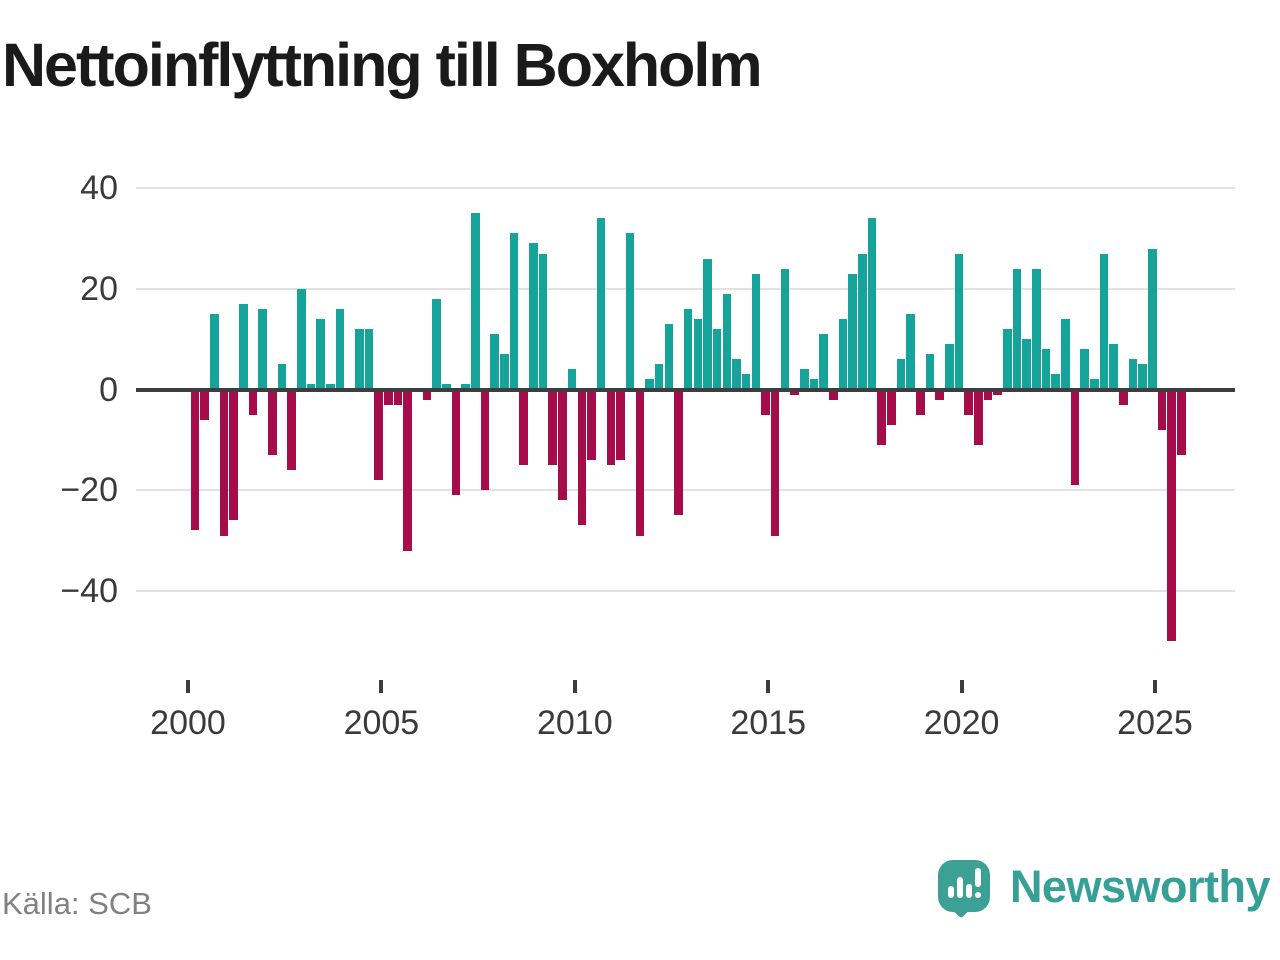  Describe the element at coordinates (204, 404) in the screenshot. I see `bar-2000-q2` at that location.